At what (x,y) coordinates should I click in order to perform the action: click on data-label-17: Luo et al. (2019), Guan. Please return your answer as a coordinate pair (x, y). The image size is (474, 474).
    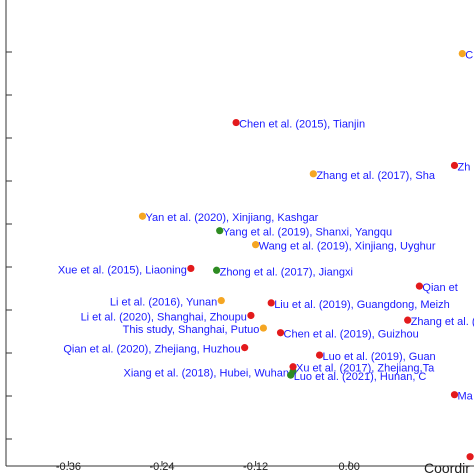
    Looking at the image, I should click on (379, 357).